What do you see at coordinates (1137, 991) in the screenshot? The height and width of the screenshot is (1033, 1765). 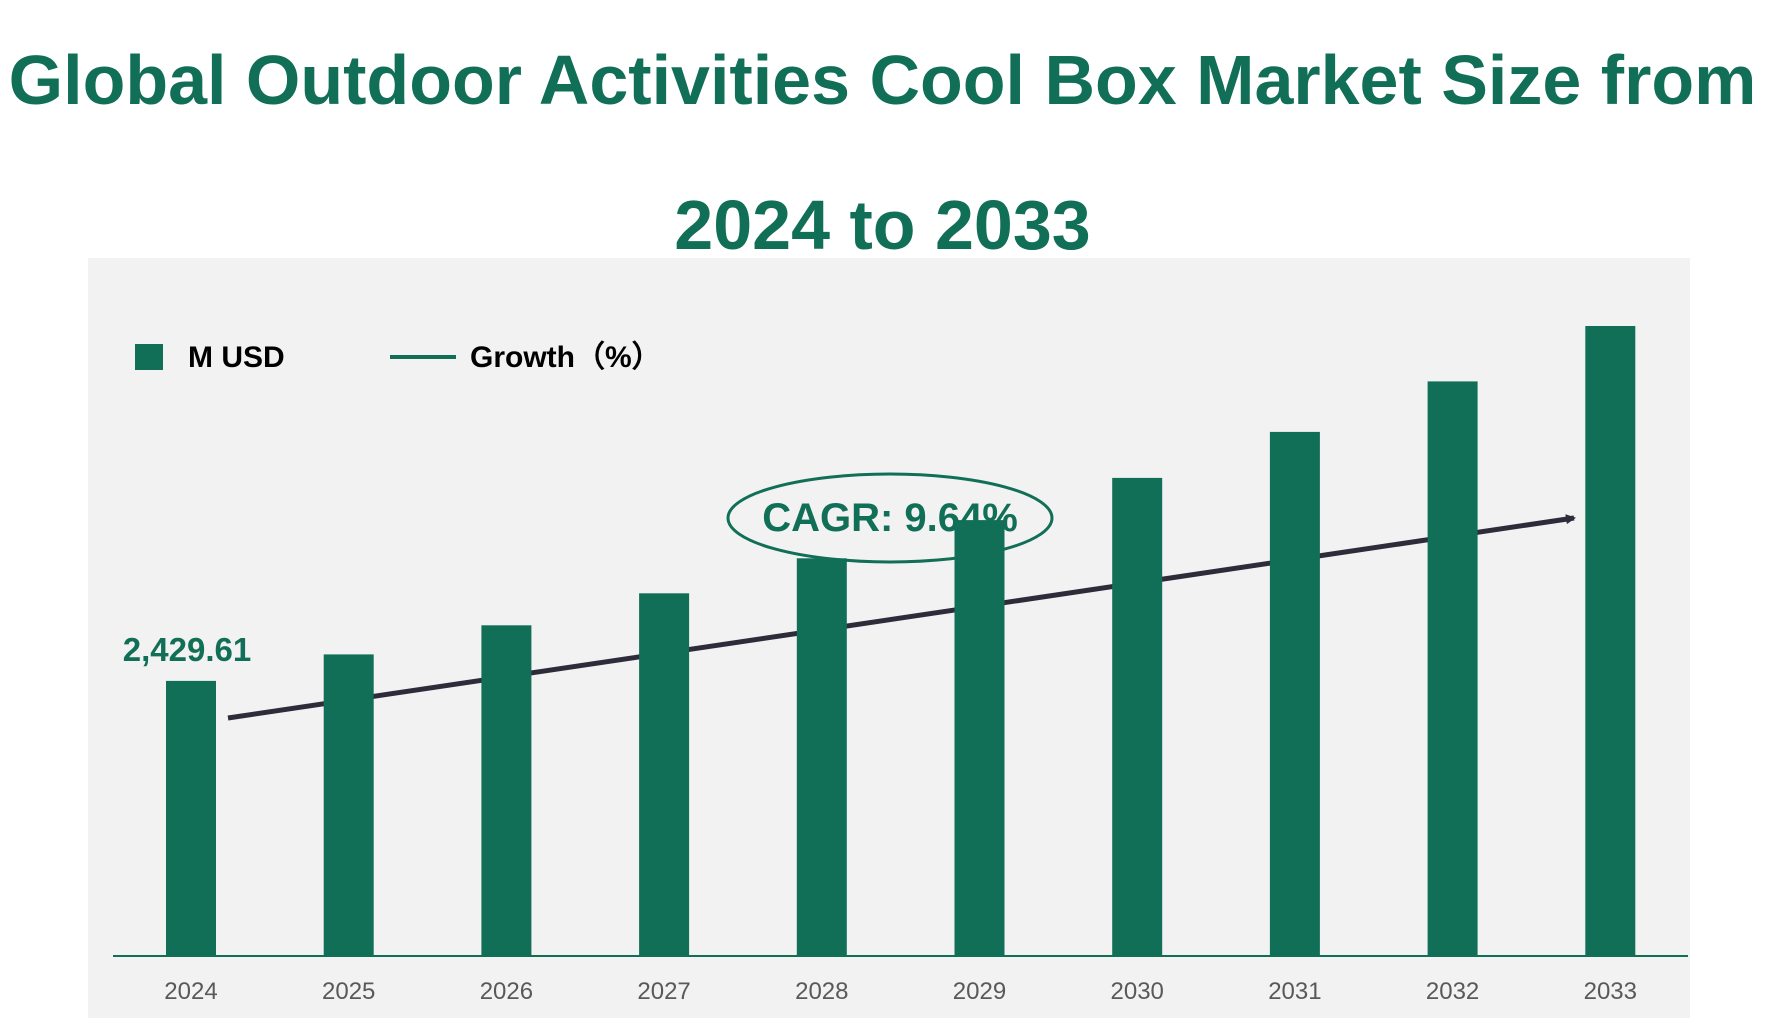 I see `x-tick-label-2030: 2030` at bounding box center [1137, 991].